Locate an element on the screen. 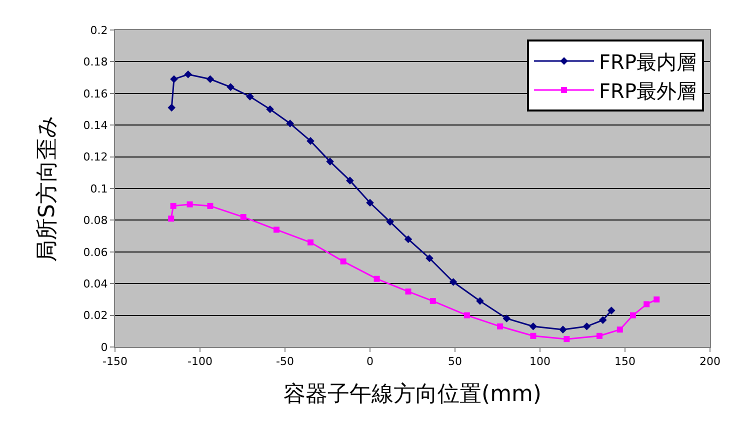  y-tick-label: 0 is located at coordinates (104, 347).